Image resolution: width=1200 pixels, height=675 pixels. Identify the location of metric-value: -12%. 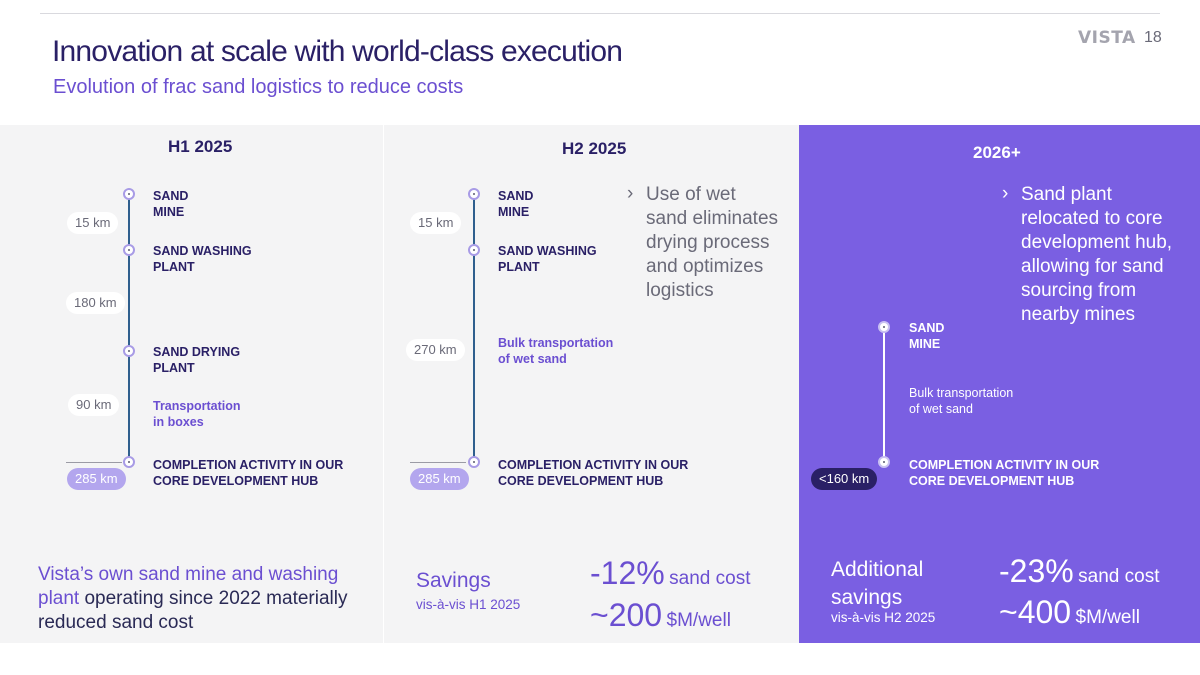
(627, 573).